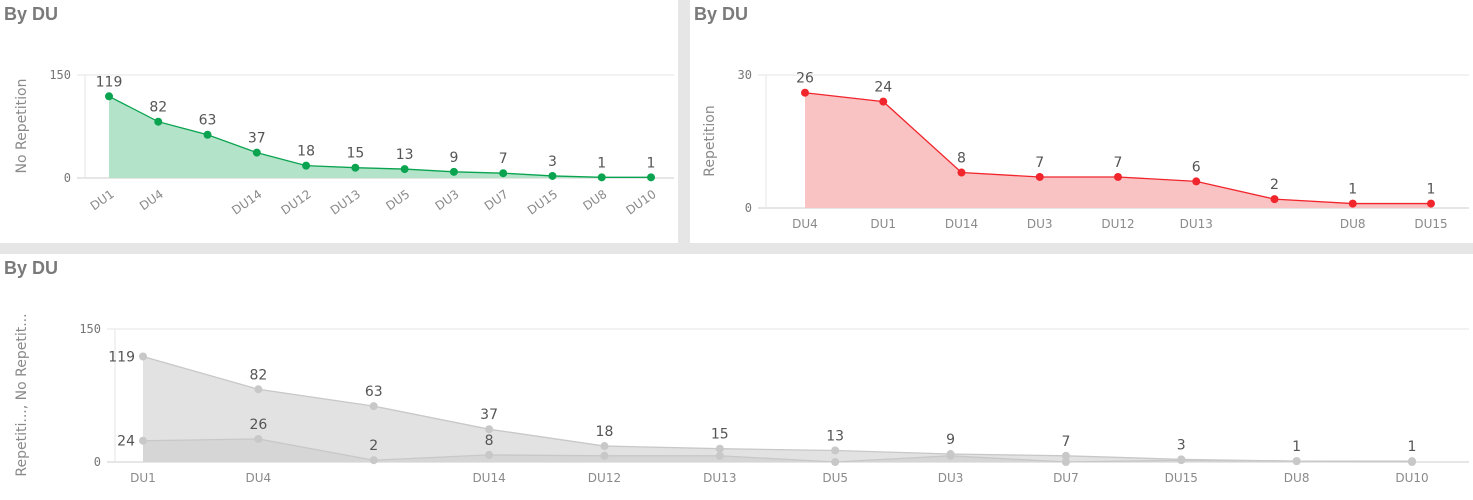 The height and width of the screenshot is (500, 1473). I want to click on data-label: 6, so click(1196, 167).